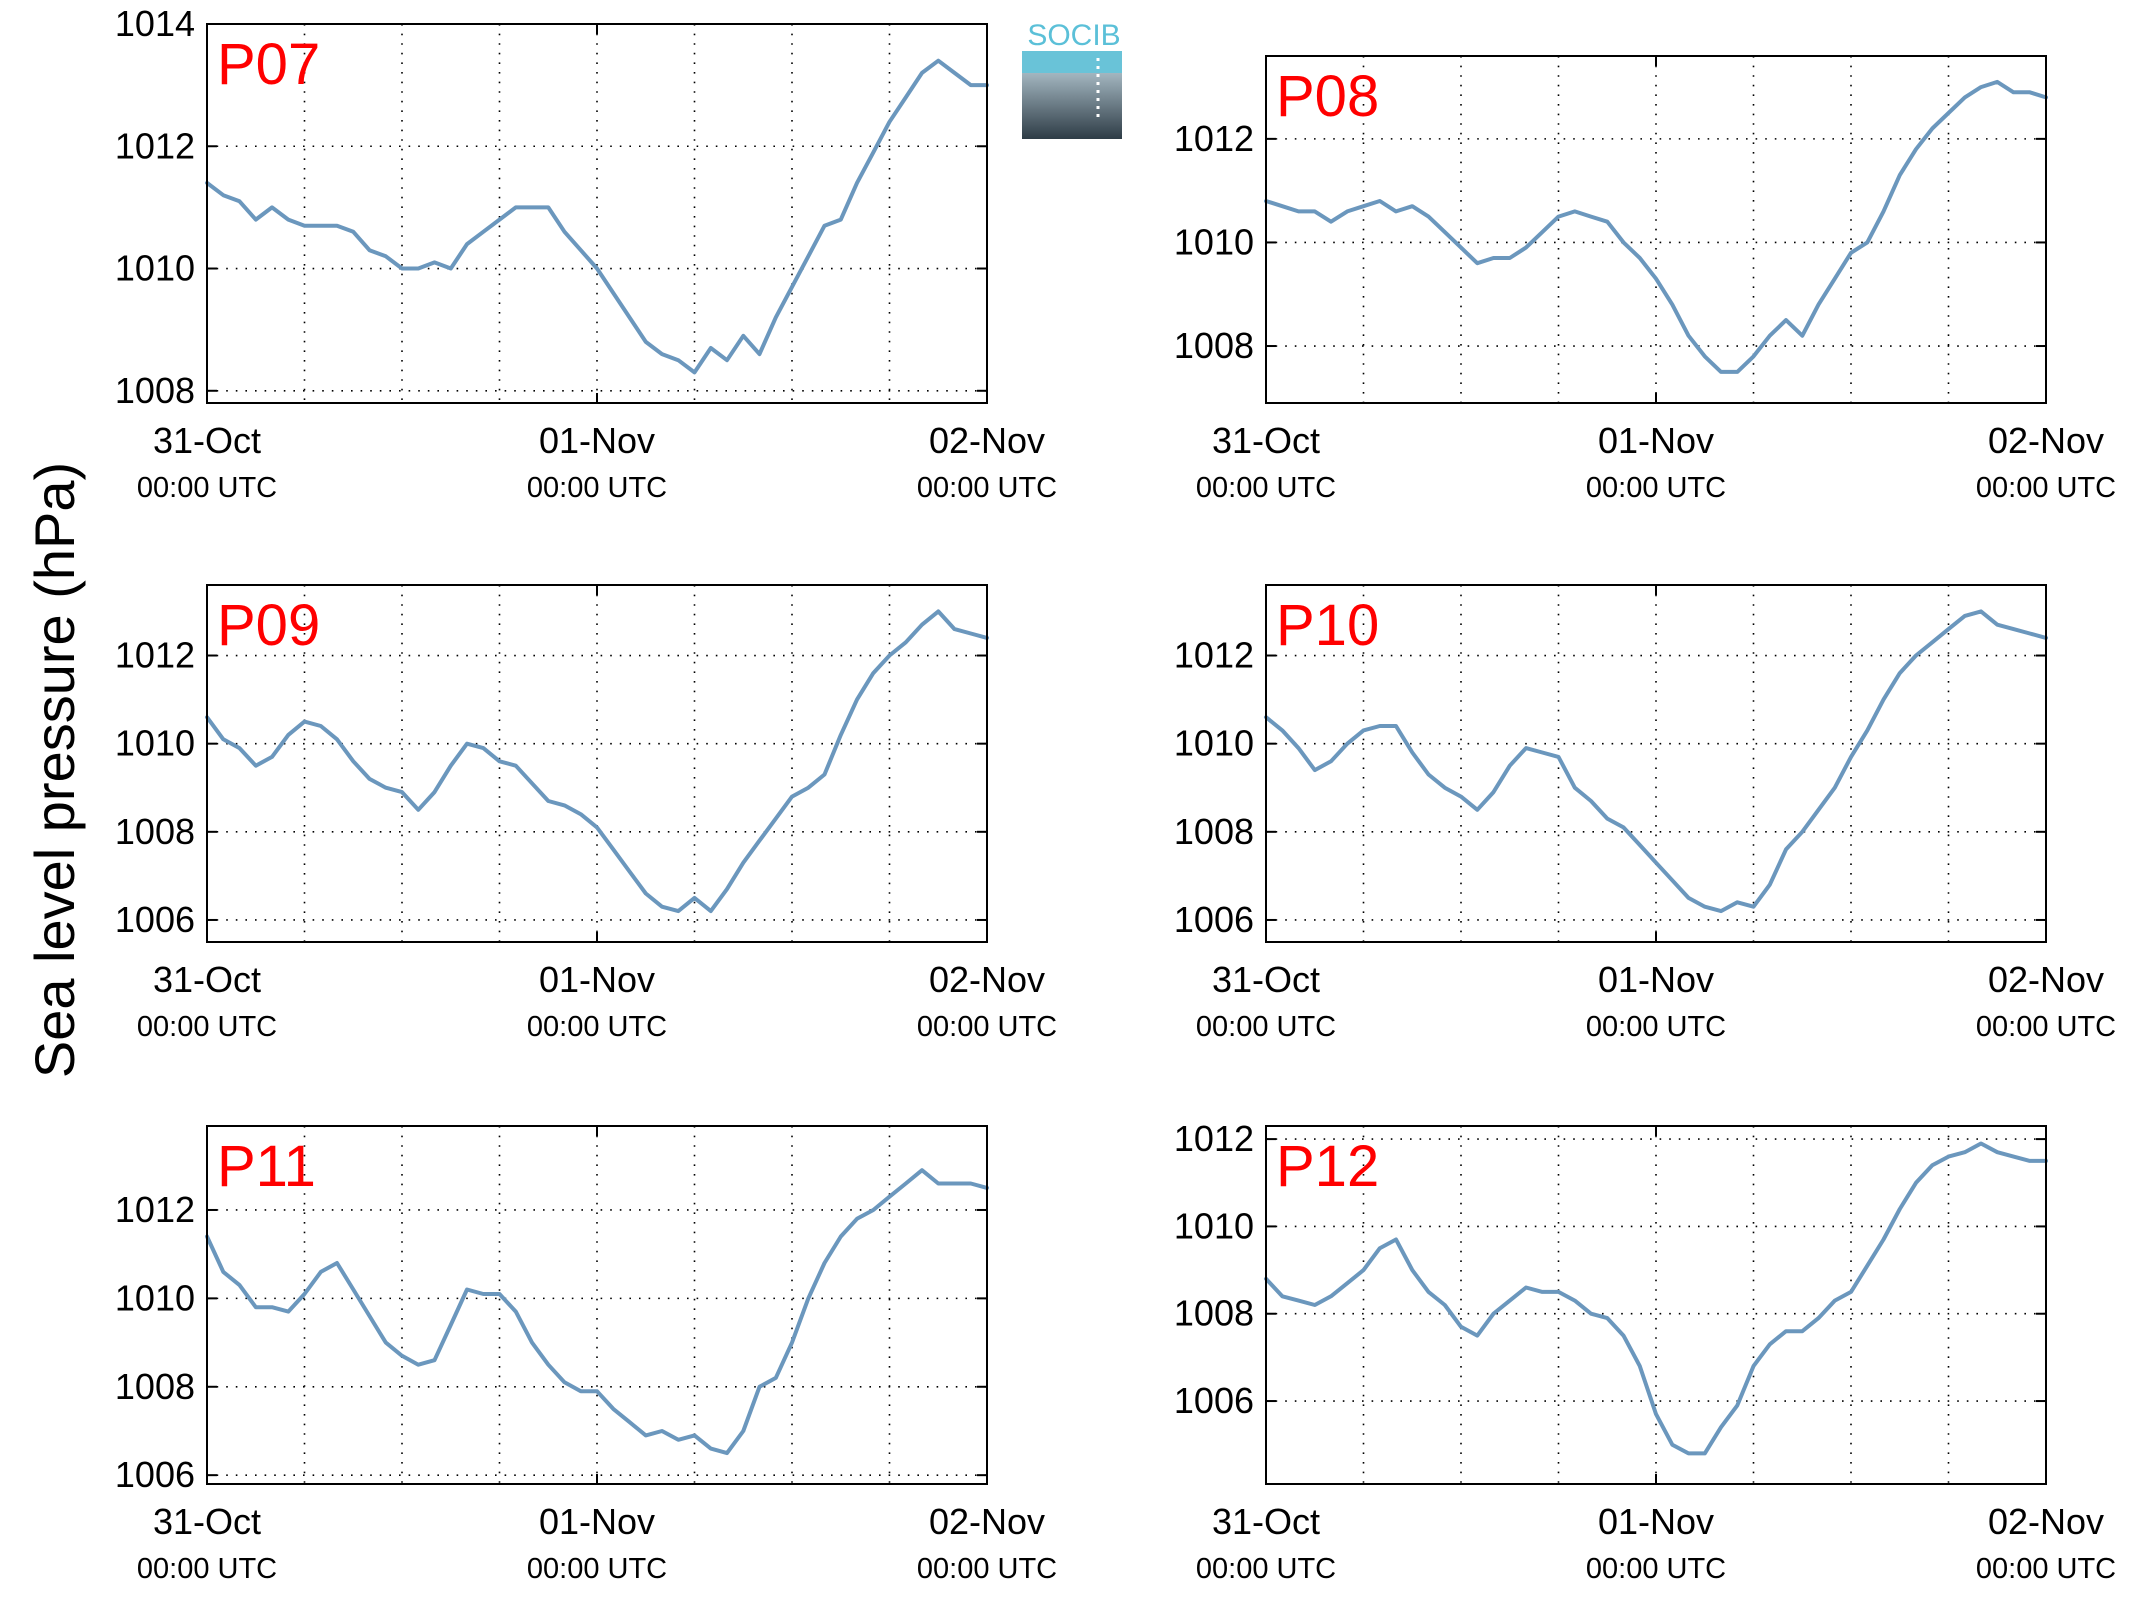  I want to click on panel-label: P11, so click(266, 1166).